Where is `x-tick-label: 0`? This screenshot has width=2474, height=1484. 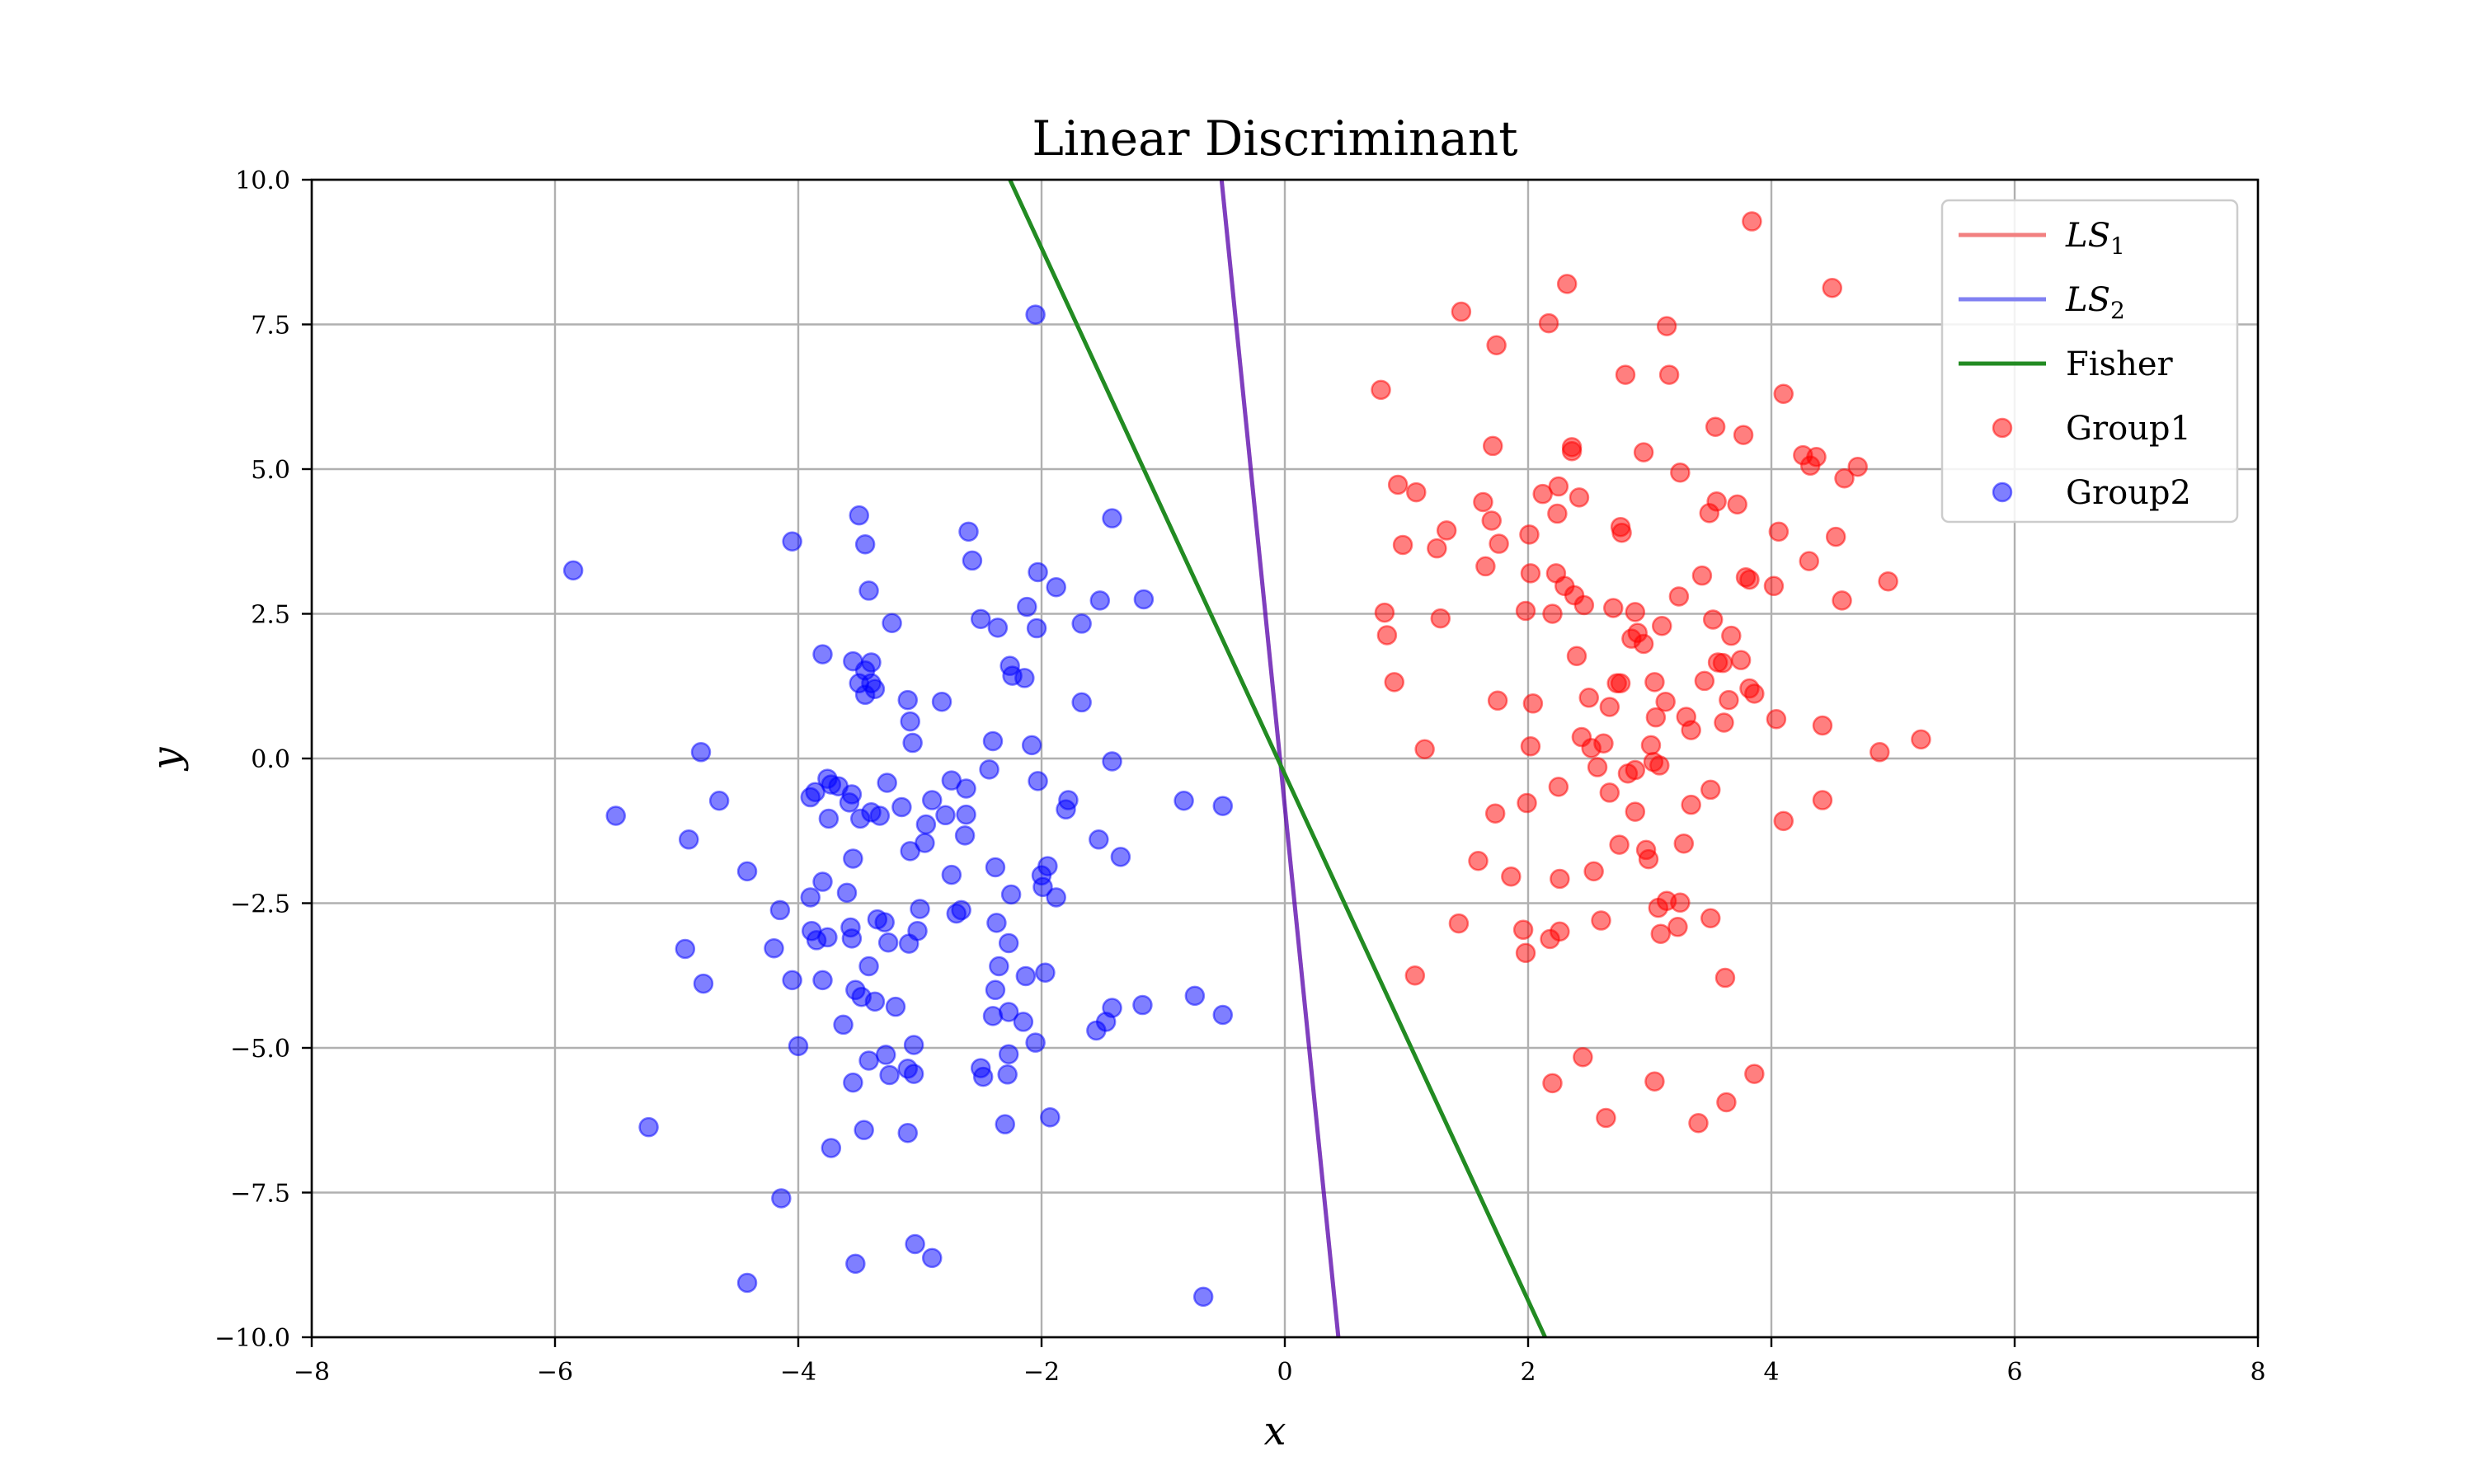
x-tick-label: 0 is located at coordinates (1284, 1372).